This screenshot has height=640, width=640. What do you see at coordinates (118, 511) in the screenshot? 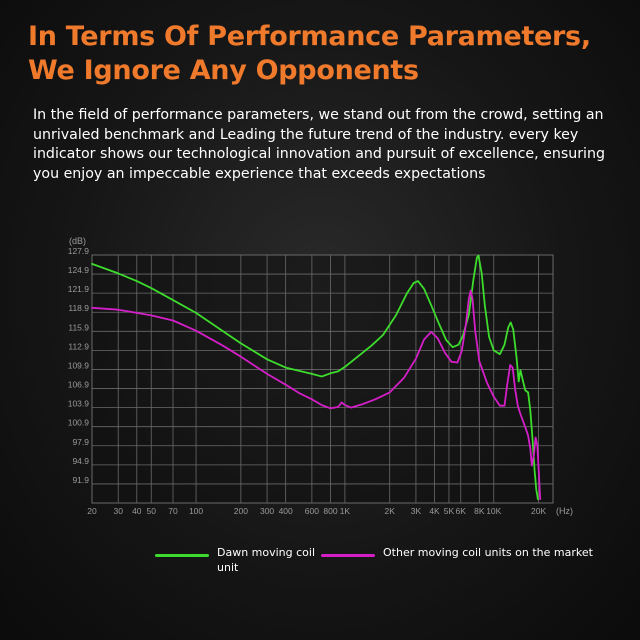
I see `x-tick-label: 30` at bounding box center [118, 511].